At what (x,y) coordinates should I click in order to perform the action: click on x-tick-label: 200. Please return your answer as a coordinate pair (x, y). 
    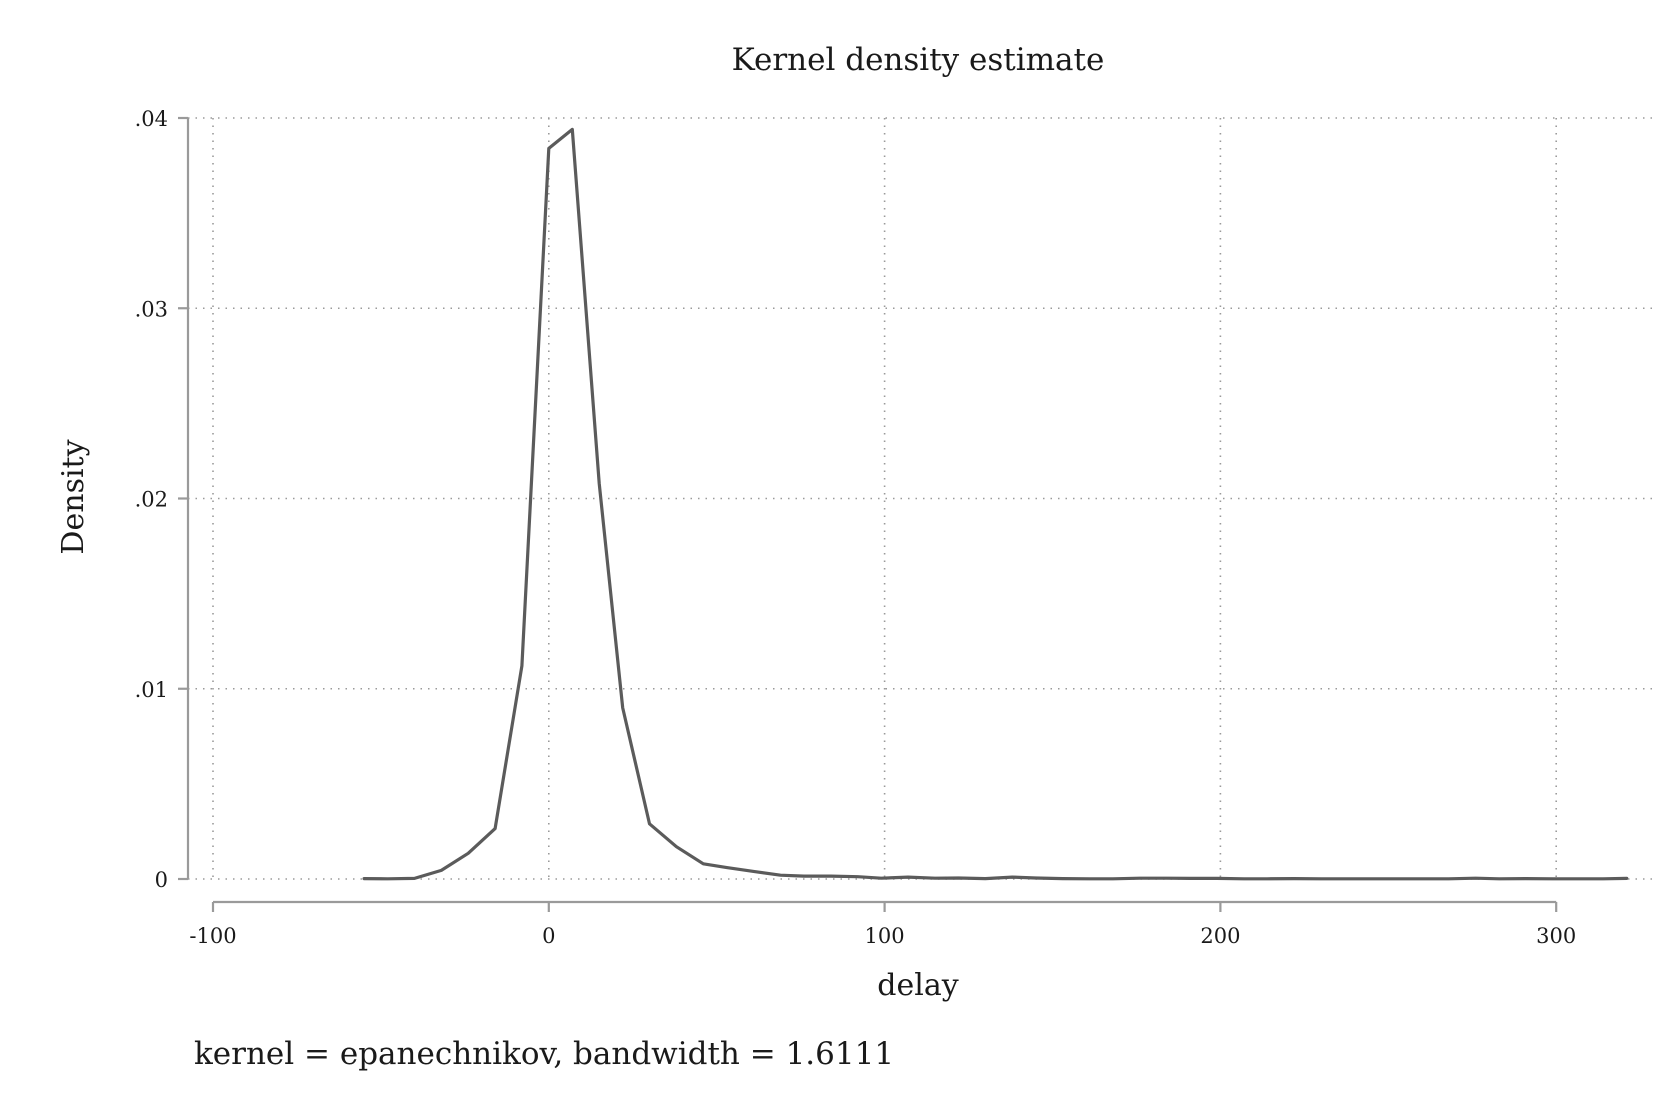
    Looking at the image, I should click on (1220, 936).